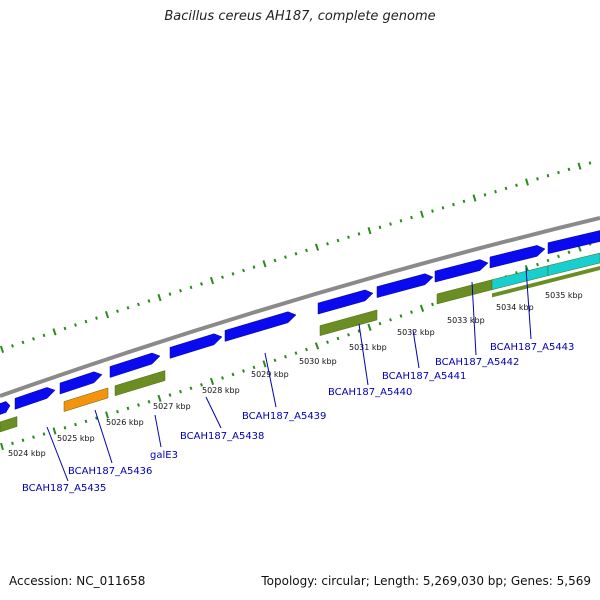 This screenshot has height=600, width=600. What do you see at coordinates (424, 376) in the screenshot?
I see `gene-label: BCAH187_A5441` at bounding box center [424, 376].